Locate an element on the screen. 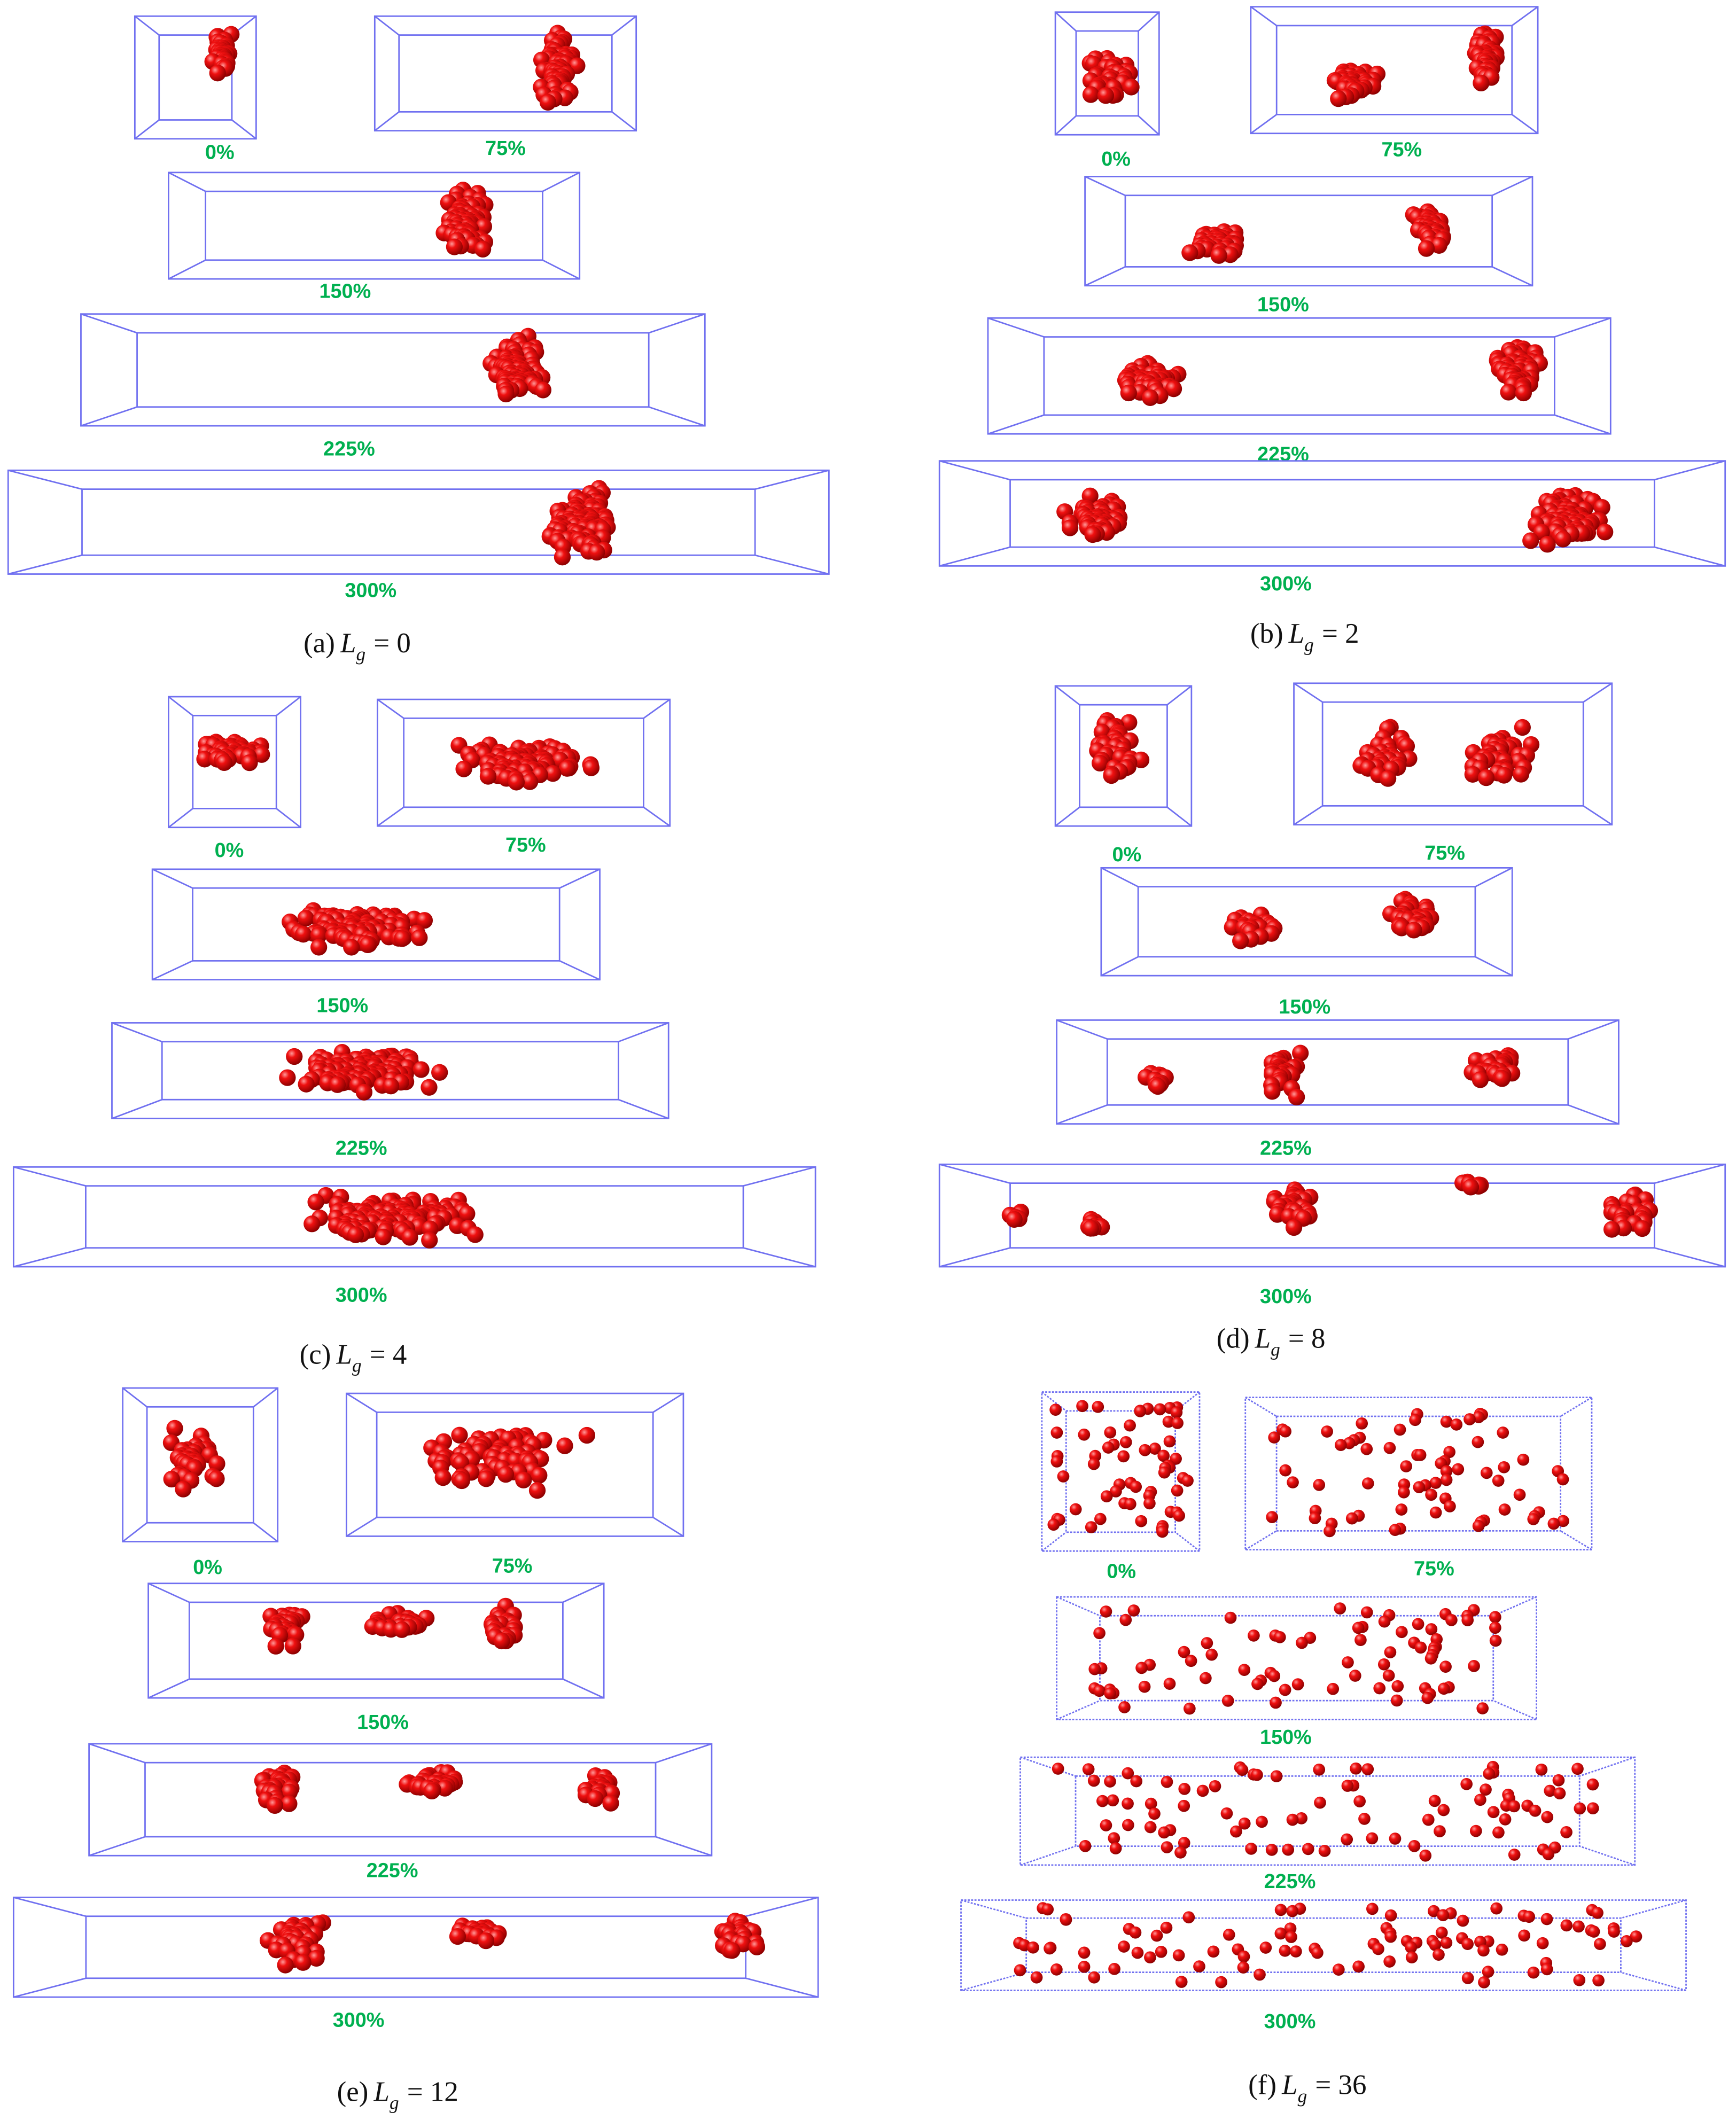  panel: 0% 75% 150% 225% 300% (f) Lg = 36 is located at coordinates (1323, 1749).